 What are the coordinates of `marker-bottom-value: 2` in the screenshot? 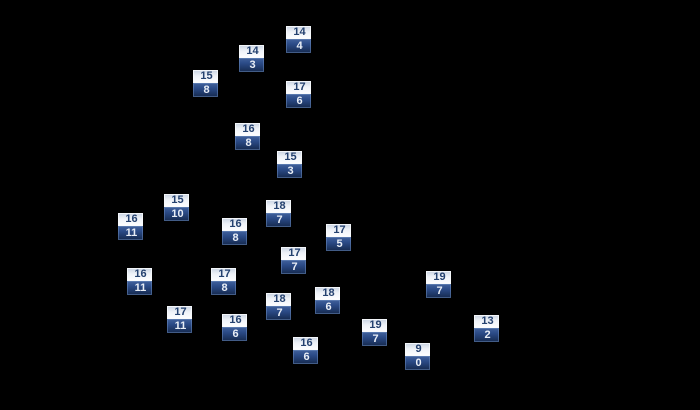 It's located at (486, 335).